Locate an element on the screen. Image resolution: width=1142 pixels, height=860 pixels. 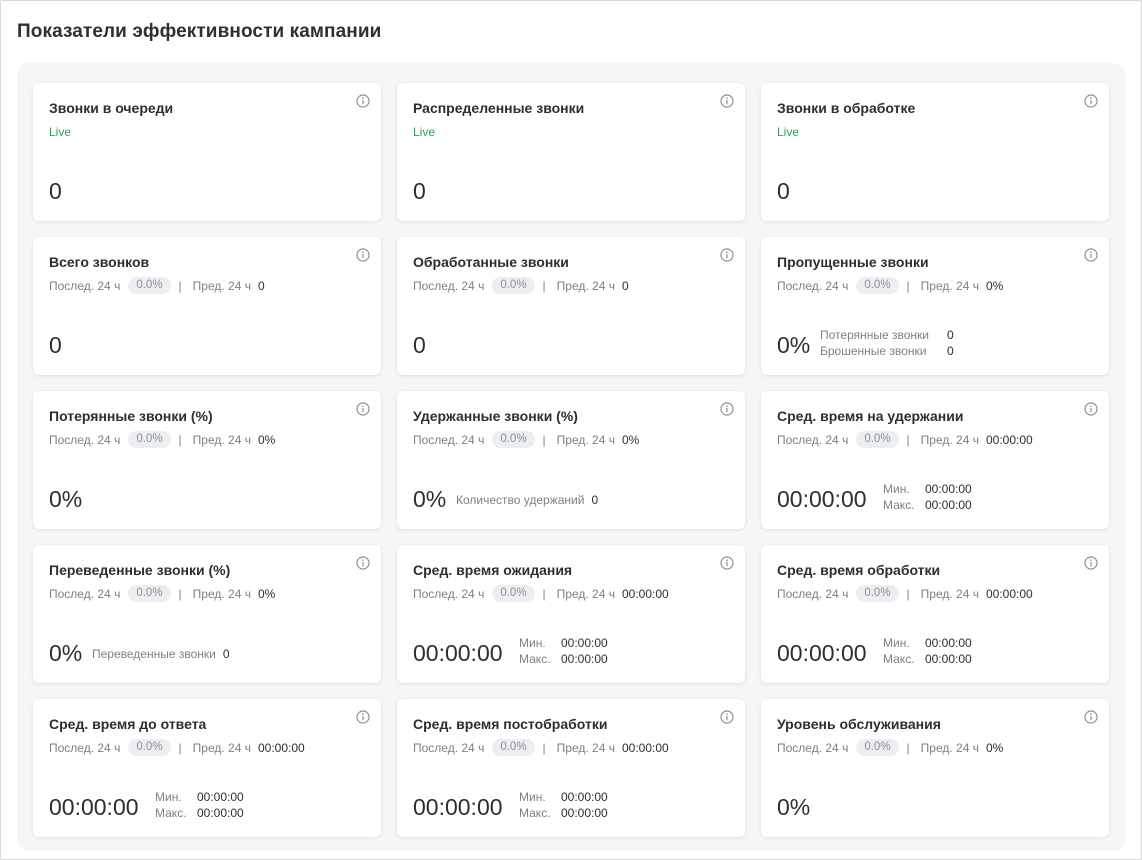
card-title: Сред. время на удержании is located at coordinates (870, 416).